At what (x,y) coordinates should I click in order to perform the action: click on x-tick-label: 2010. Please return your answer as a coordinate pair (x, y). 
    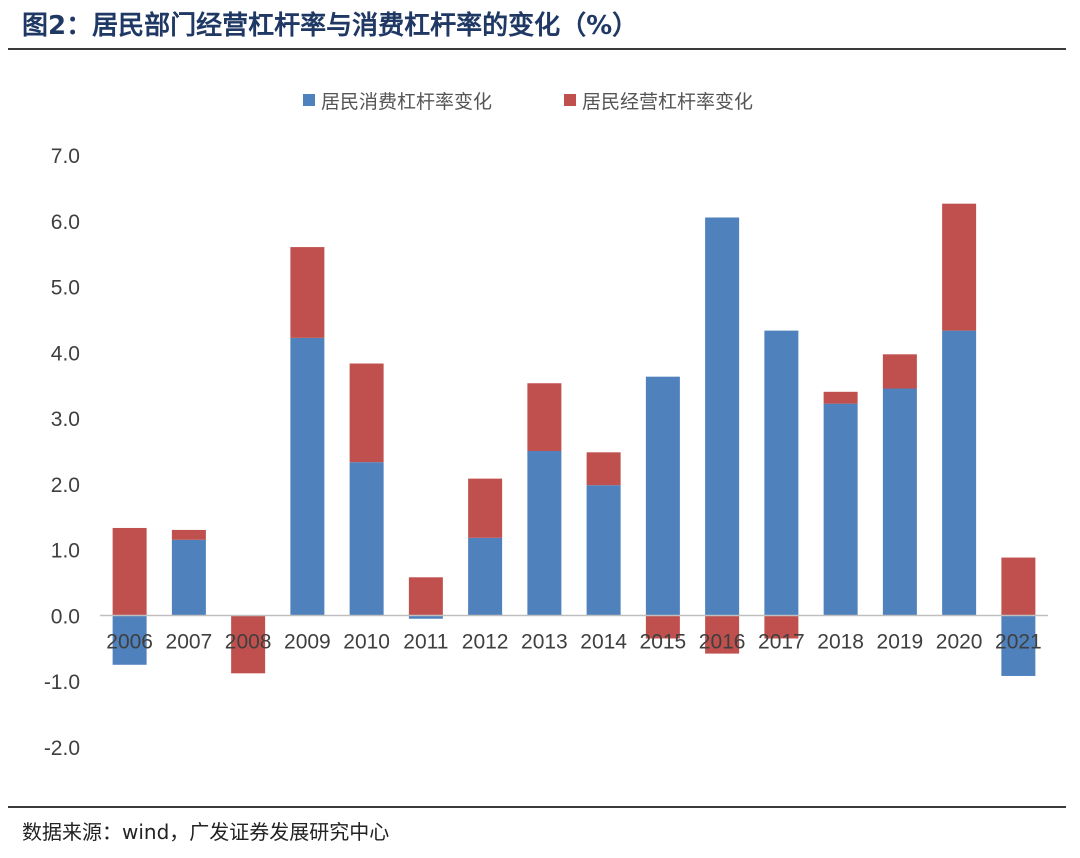
    Looking at the image, I should click on (366, 641).